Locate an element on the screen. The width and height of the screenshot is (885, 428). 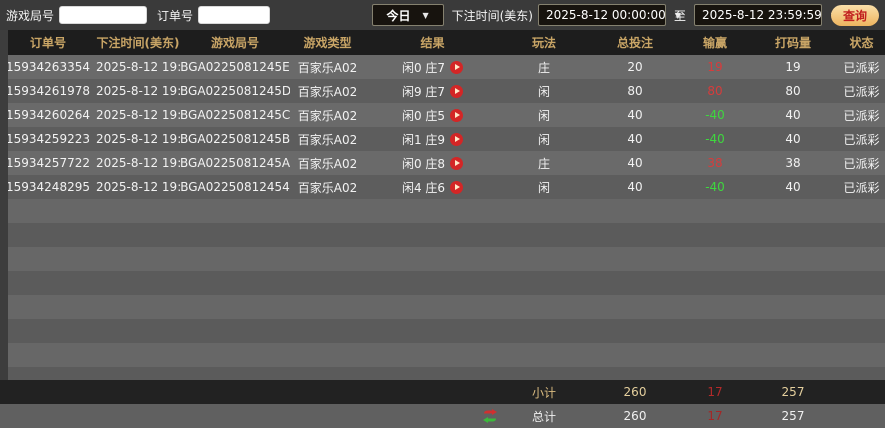
round-no: BGA0225081245A is located at coordinates (235, 163).